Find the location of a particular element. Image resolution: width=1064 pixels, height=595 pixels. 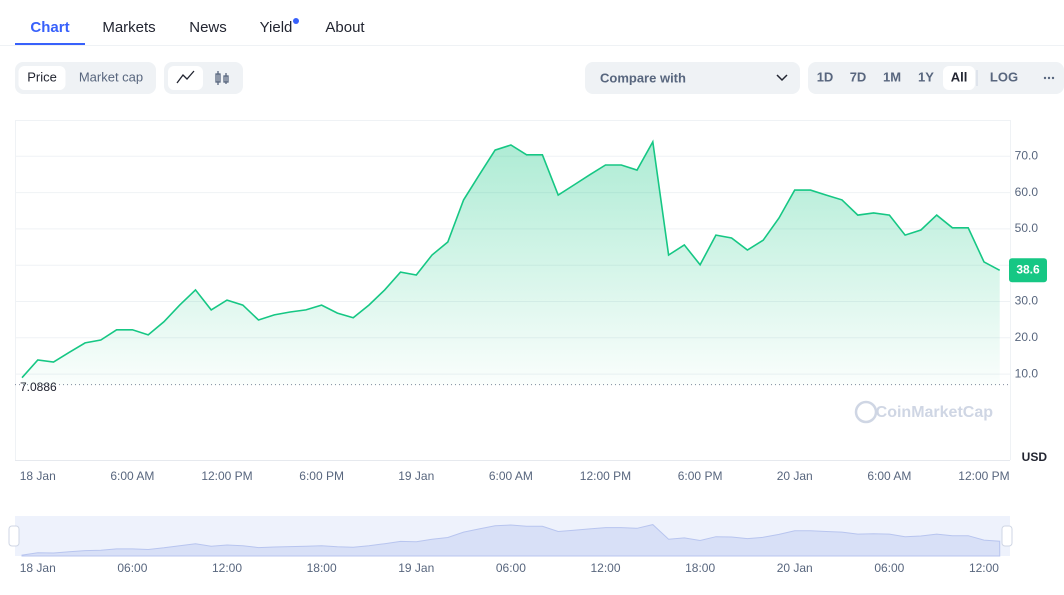

line-icon is located at coordinates (185, 77).